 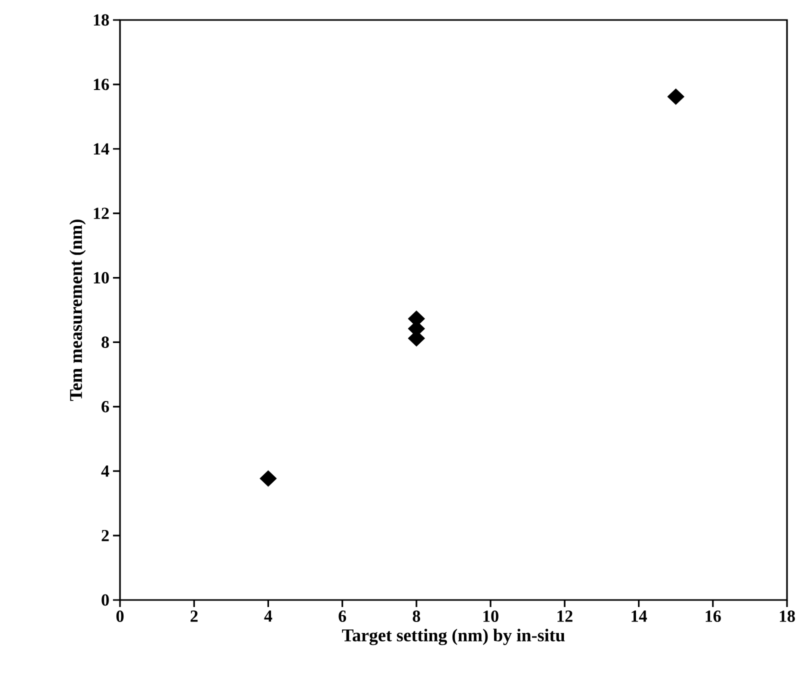 What do you see at coordinates (101, 213) in the screenshot?
I see `y-tick-label: 12` at bounding box center [101, 213].